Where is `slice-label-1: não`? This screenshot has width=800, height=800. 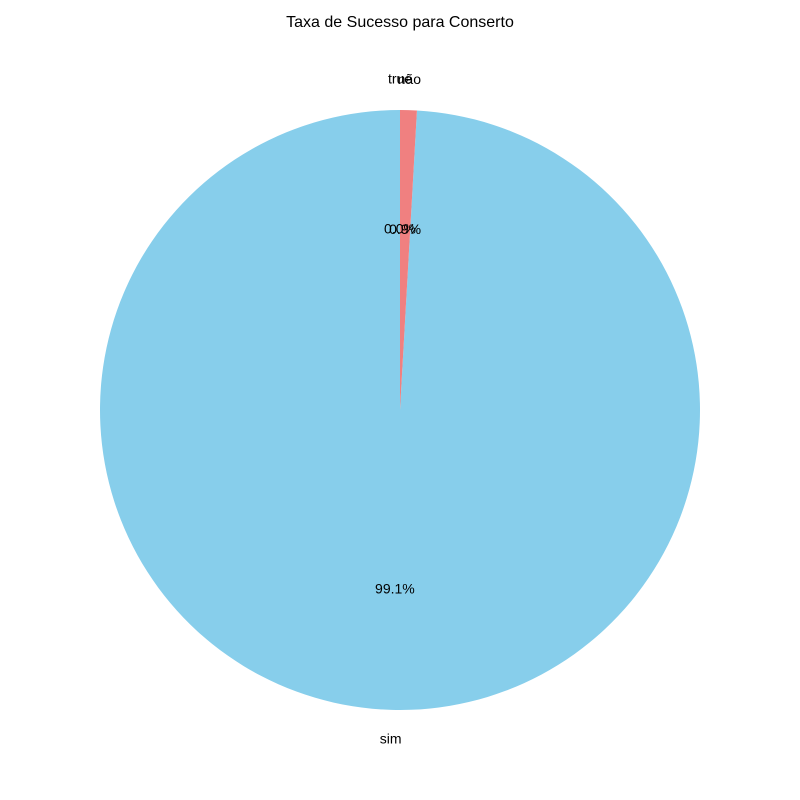
slice-label-1: não is located at coordinates (410, 79).